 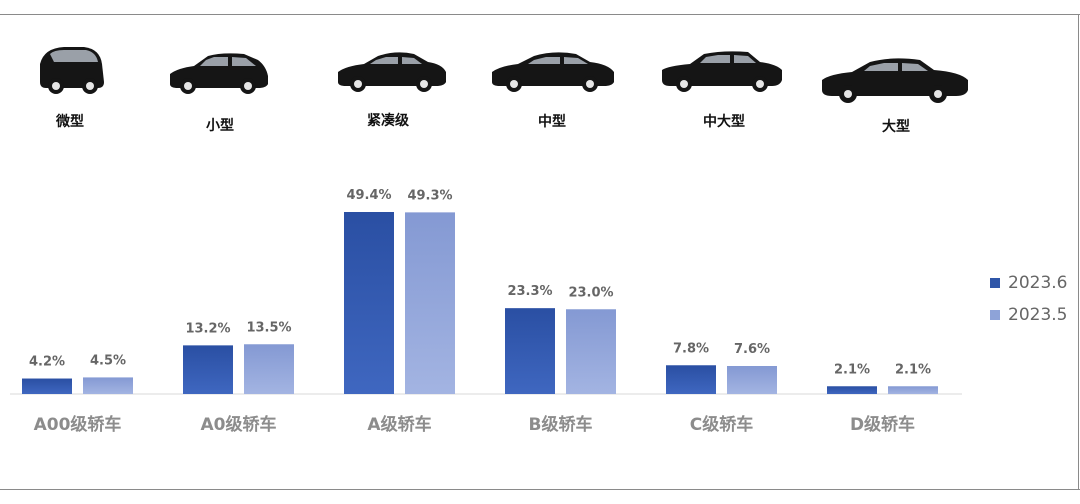 I want to click on category-label-1: A0级轿车, so click(x=239, y=424).